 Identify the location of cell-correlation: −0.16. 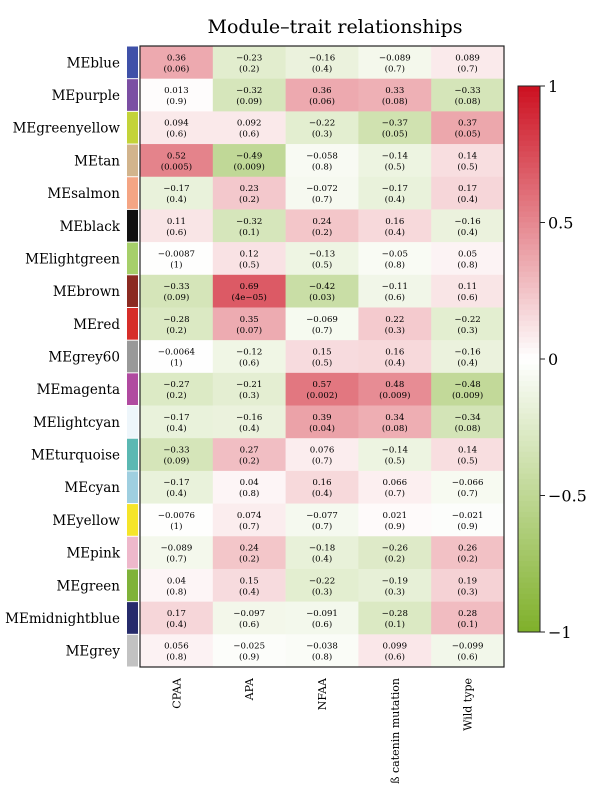
(467, 222).